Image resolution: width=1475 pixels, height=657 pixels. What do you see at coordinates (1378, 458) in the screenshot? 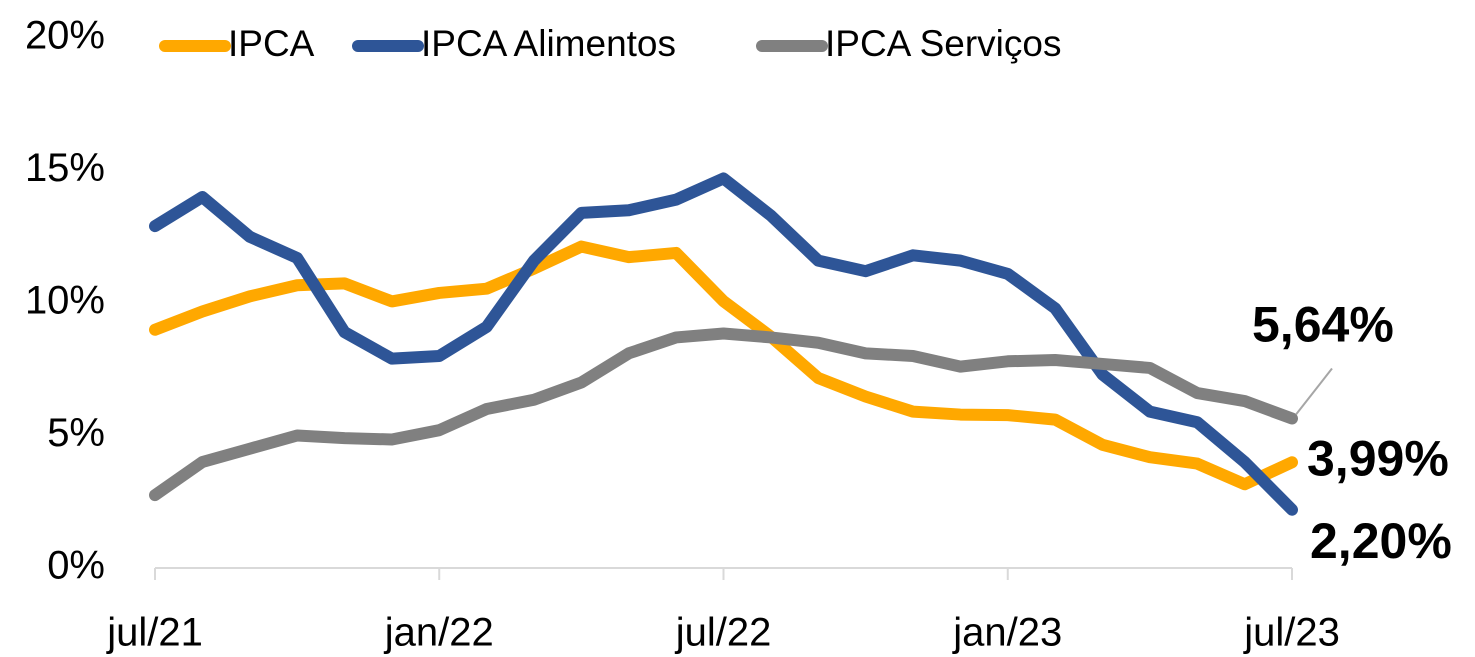
I see `data-label: 3,99%` at bounding box center [1378, 458].